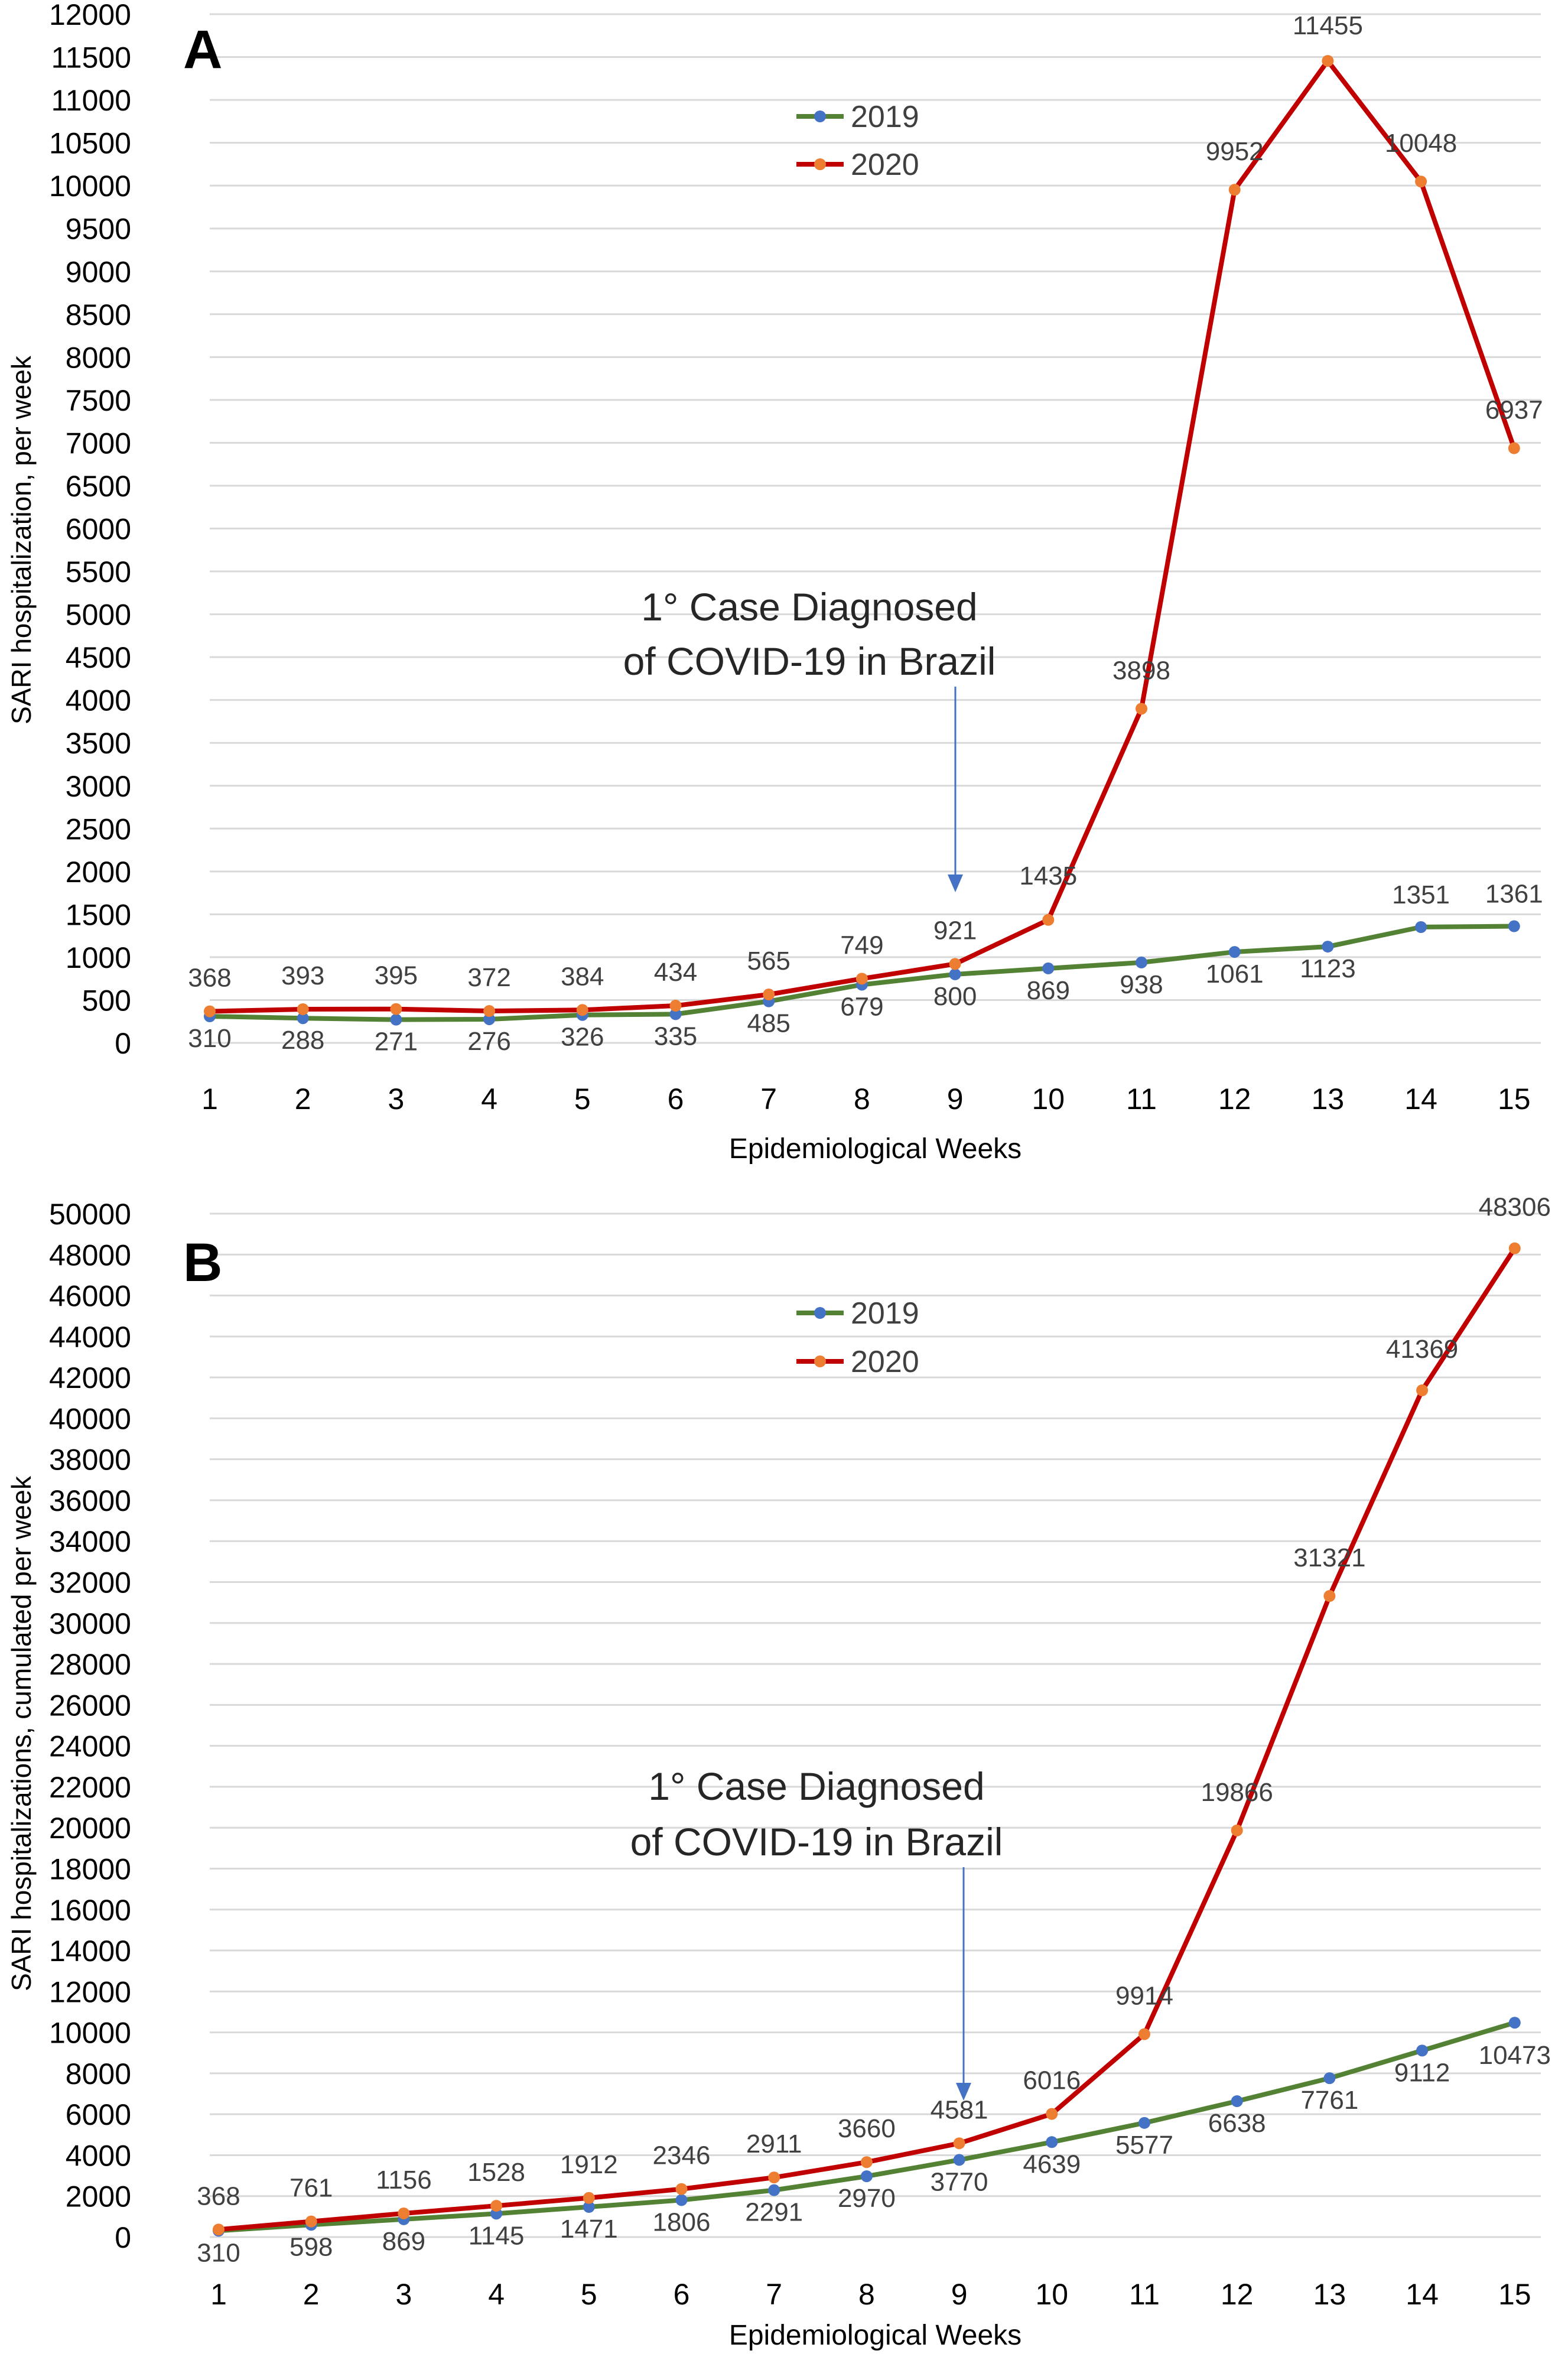  What do you see at coordinates (90, 1500) in the screenshot?
I see `y-tick-label: 36000` at bounding box center [90, 1500].